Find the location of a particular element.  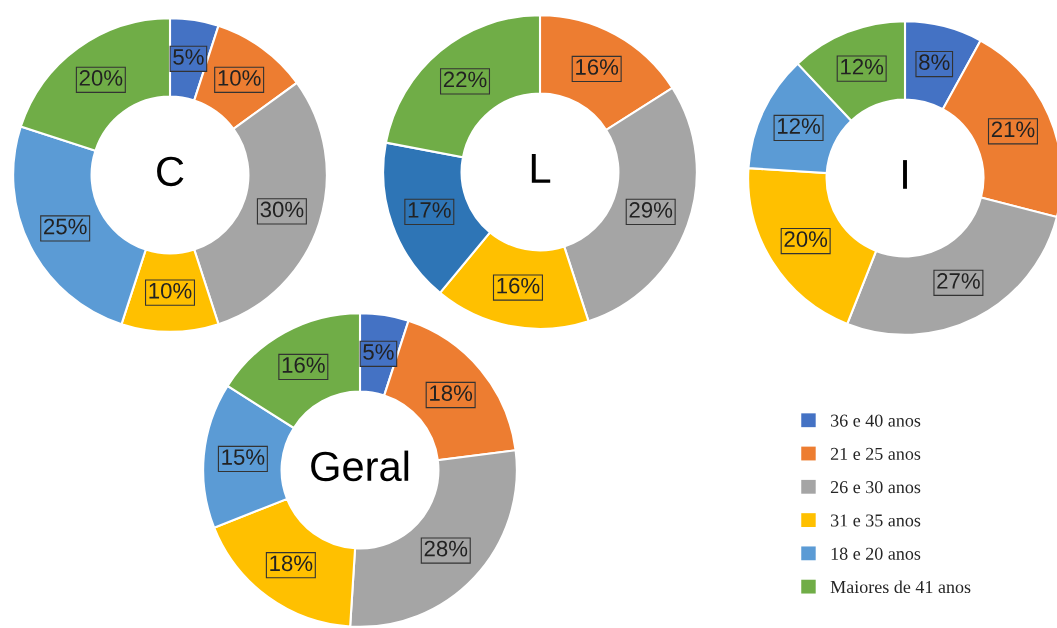

data-label: 8% is located at coordinates (934, 62).